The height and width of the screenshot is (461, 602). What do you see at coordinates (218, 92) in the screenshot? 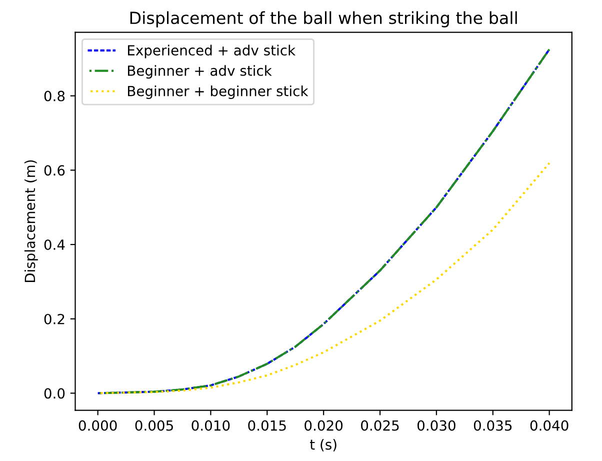
I see `legend-label: Beginner + beginner stick` at bounding box center [218, 92].